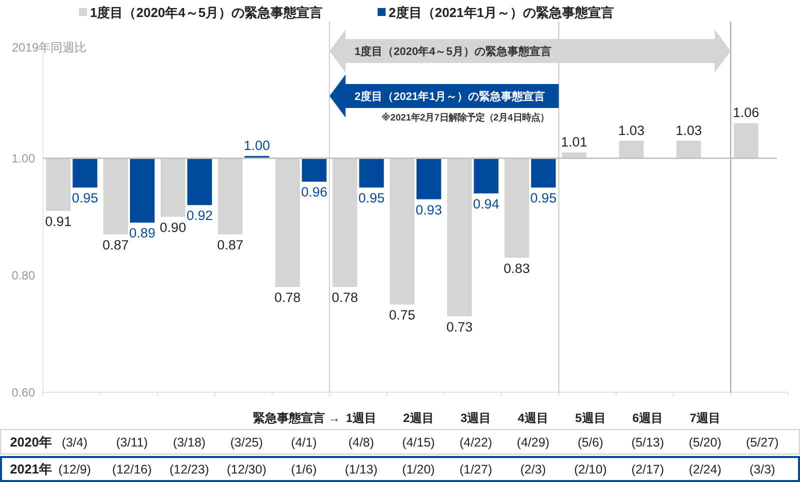  What do you see at coordinates (533, 442) in the screenshot?
I see `x-tick-label: (4/29)` at bounding box center [533, 442].